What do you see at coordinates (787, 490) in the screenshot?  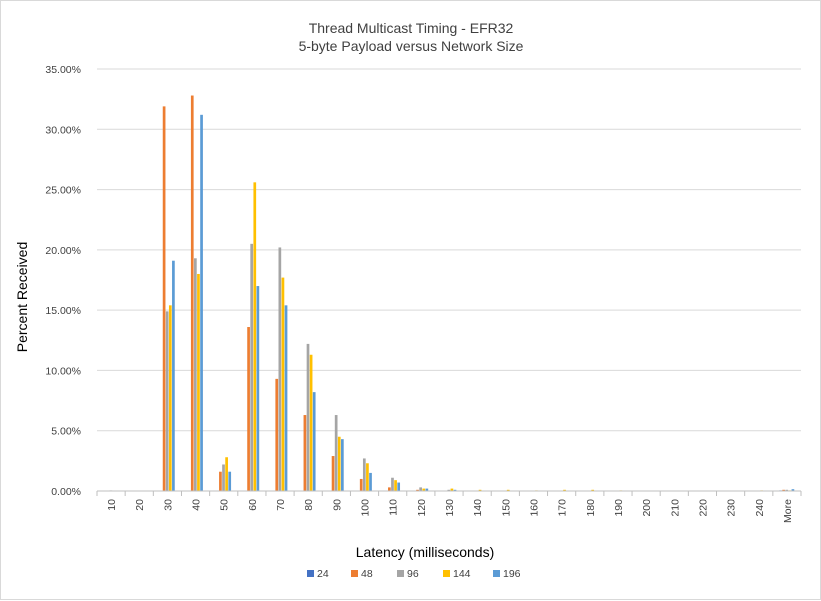 I see `bar-series-96-More` at bounding box center [787, 490].